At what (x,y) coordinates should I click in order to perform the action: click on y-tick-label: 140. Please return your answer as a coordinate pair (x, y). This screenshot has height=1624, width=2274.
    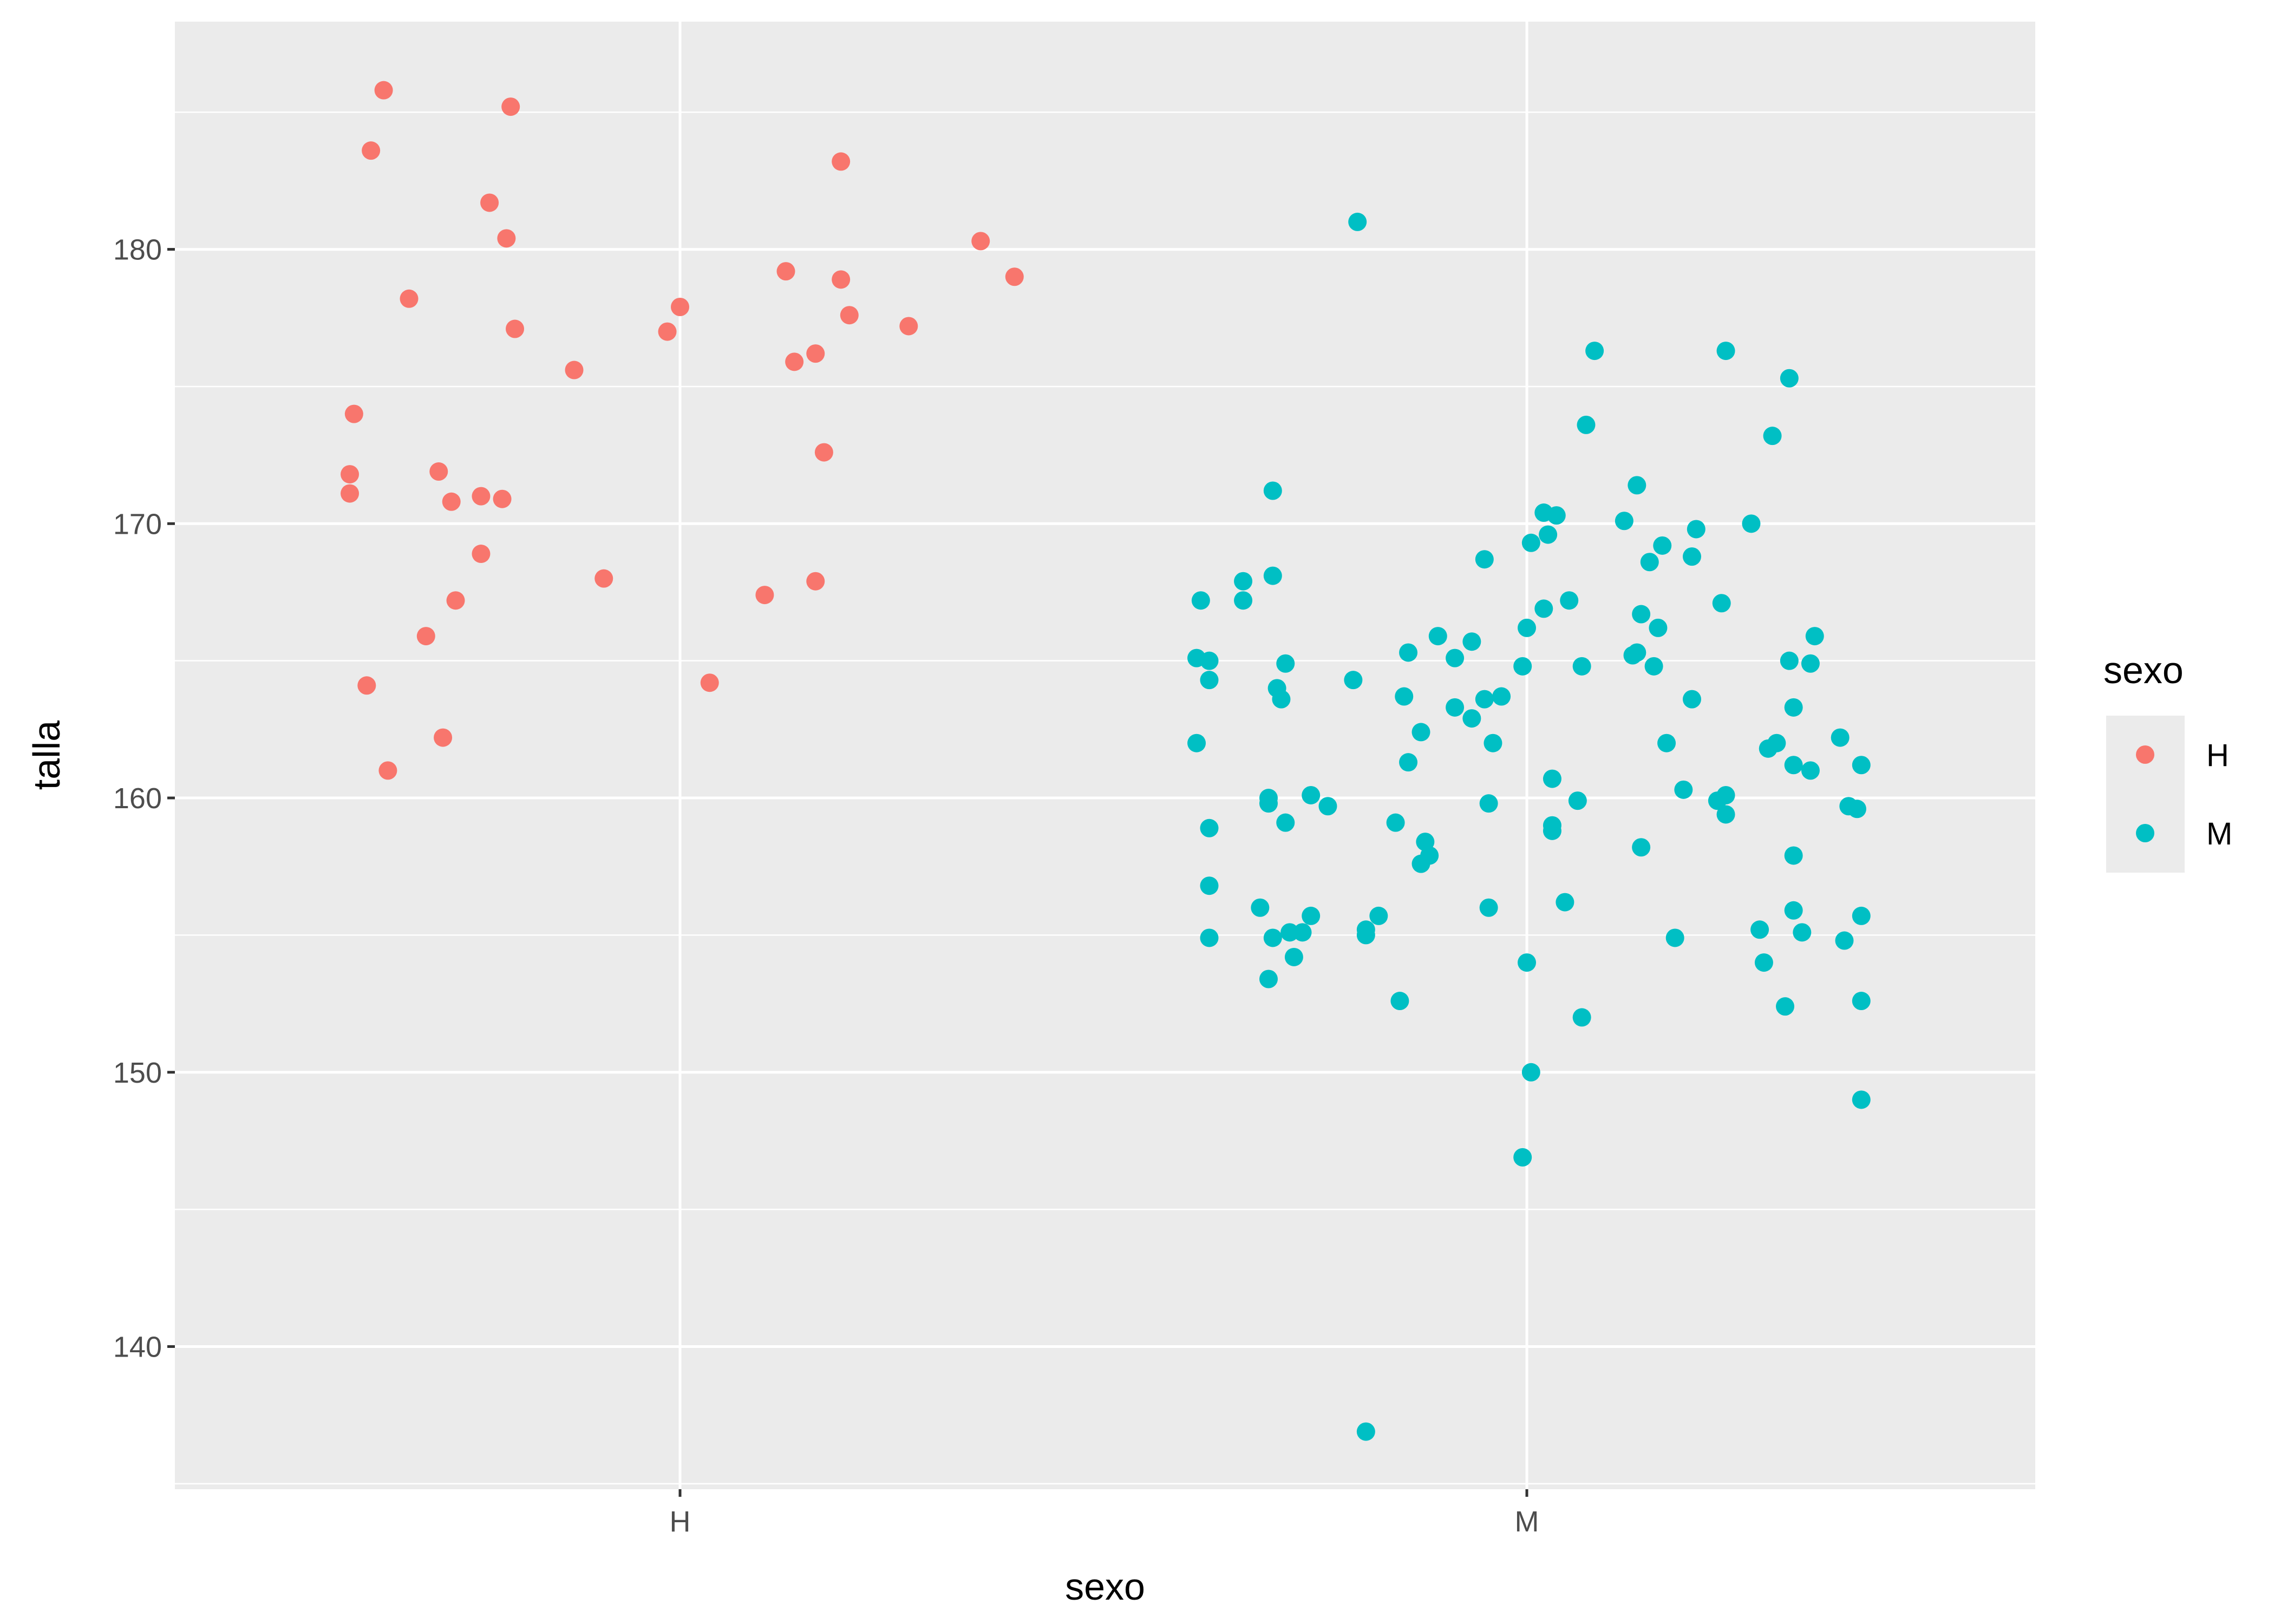
    Looking at the image, I should click on (138, 1347).